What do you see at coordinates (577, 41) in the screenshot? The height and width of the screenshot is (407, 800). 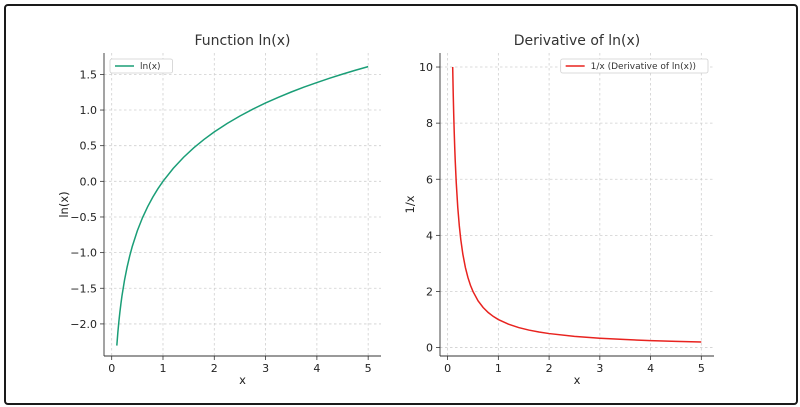 I see `chart-title: Derivative of ln(x)` at bounding box center [577, 41].